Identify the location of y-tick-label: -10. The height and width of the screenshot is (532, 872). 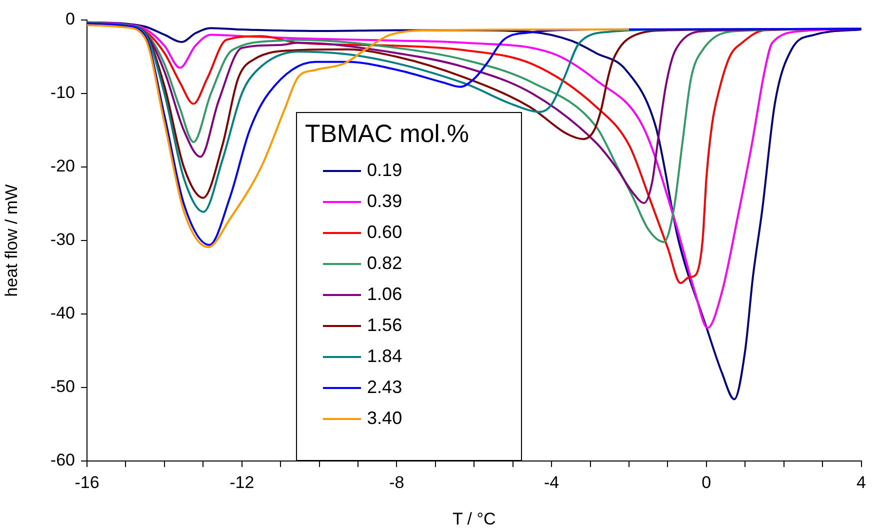
(62, 92).